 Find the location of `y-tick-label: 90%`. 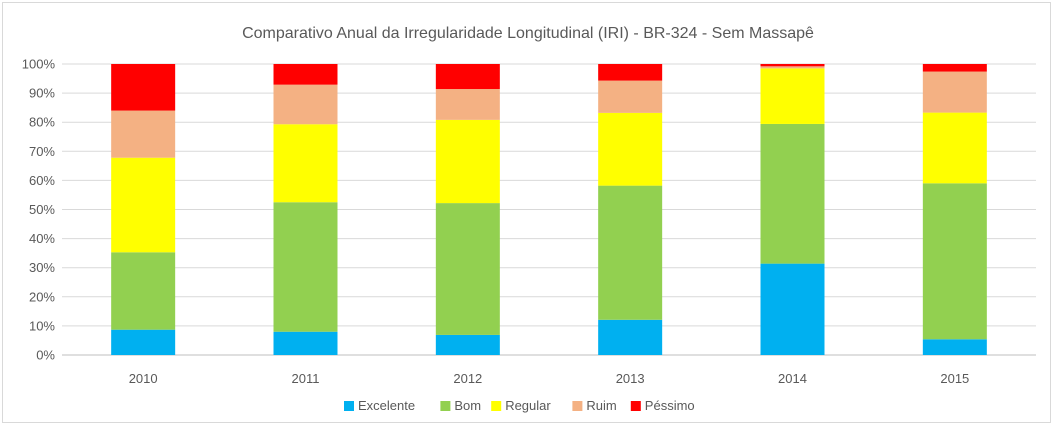

y-tick-label: 90% is located at coordinates (42, 93).